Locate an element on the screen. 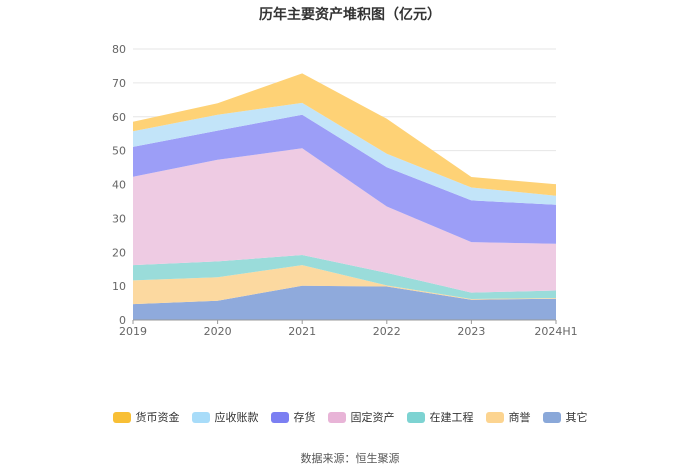  x-tick-label: 2024H1 is located at coordinates (555, 331).